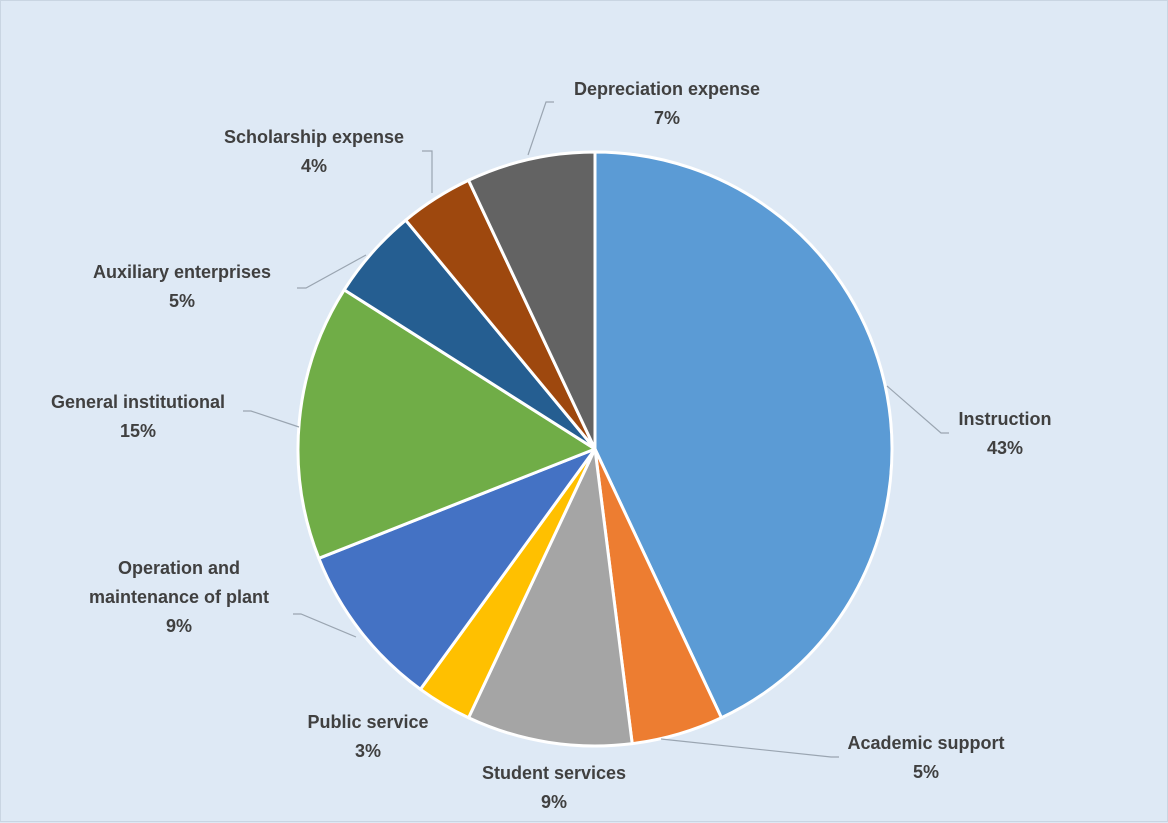 The width and height of the screenshot is (1168, 823). What do you see at coordinates (554, 773) in the screenshot?
I see `slice-label-2: Student services` at bounding box center [554, 773].